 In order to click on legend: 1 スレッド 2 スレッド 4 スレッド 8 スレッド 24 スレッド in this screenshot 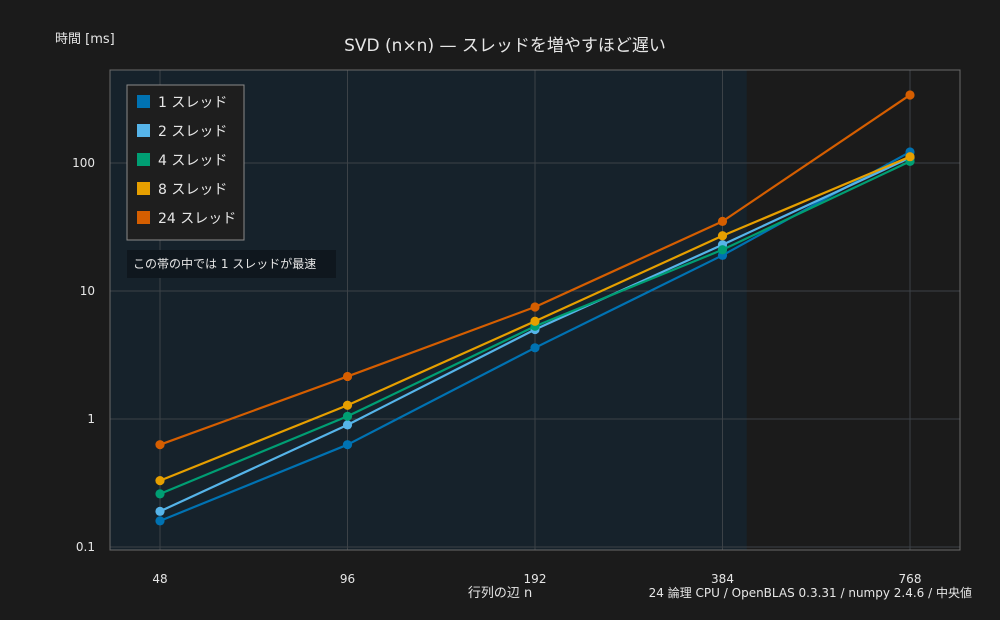, I will do `click(185, 162)`.